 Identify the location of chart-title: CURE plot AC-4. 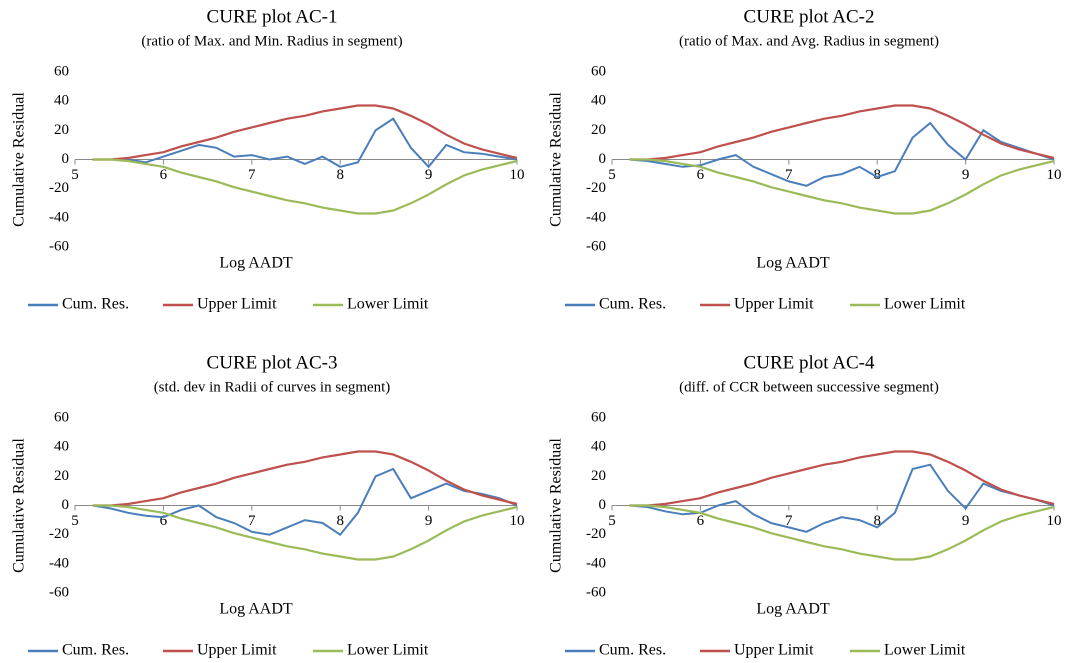
(809, 362).